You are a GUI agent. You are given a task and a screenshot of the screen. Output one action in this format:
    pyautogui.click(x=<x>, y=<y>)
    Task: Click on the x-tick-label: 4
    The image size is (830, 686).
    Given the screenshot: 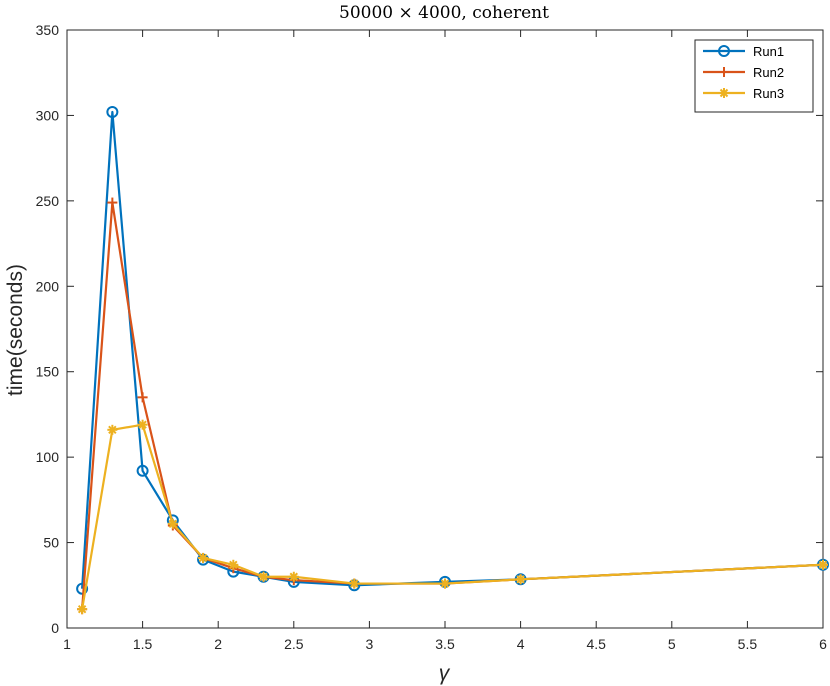 What is the action you would take?
    pyautogui.click(x=521, y=644)
    